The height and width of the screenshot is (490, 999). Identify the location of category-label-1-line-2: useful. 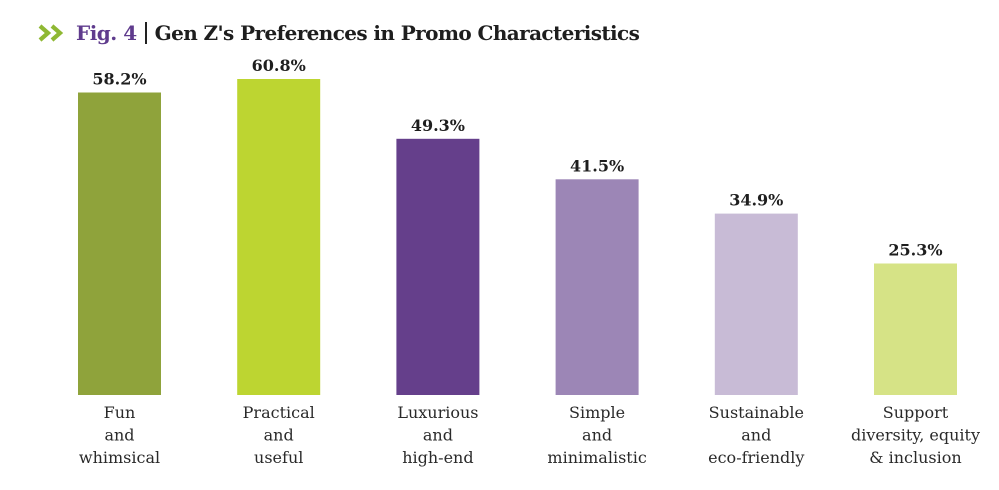
(278, 457).